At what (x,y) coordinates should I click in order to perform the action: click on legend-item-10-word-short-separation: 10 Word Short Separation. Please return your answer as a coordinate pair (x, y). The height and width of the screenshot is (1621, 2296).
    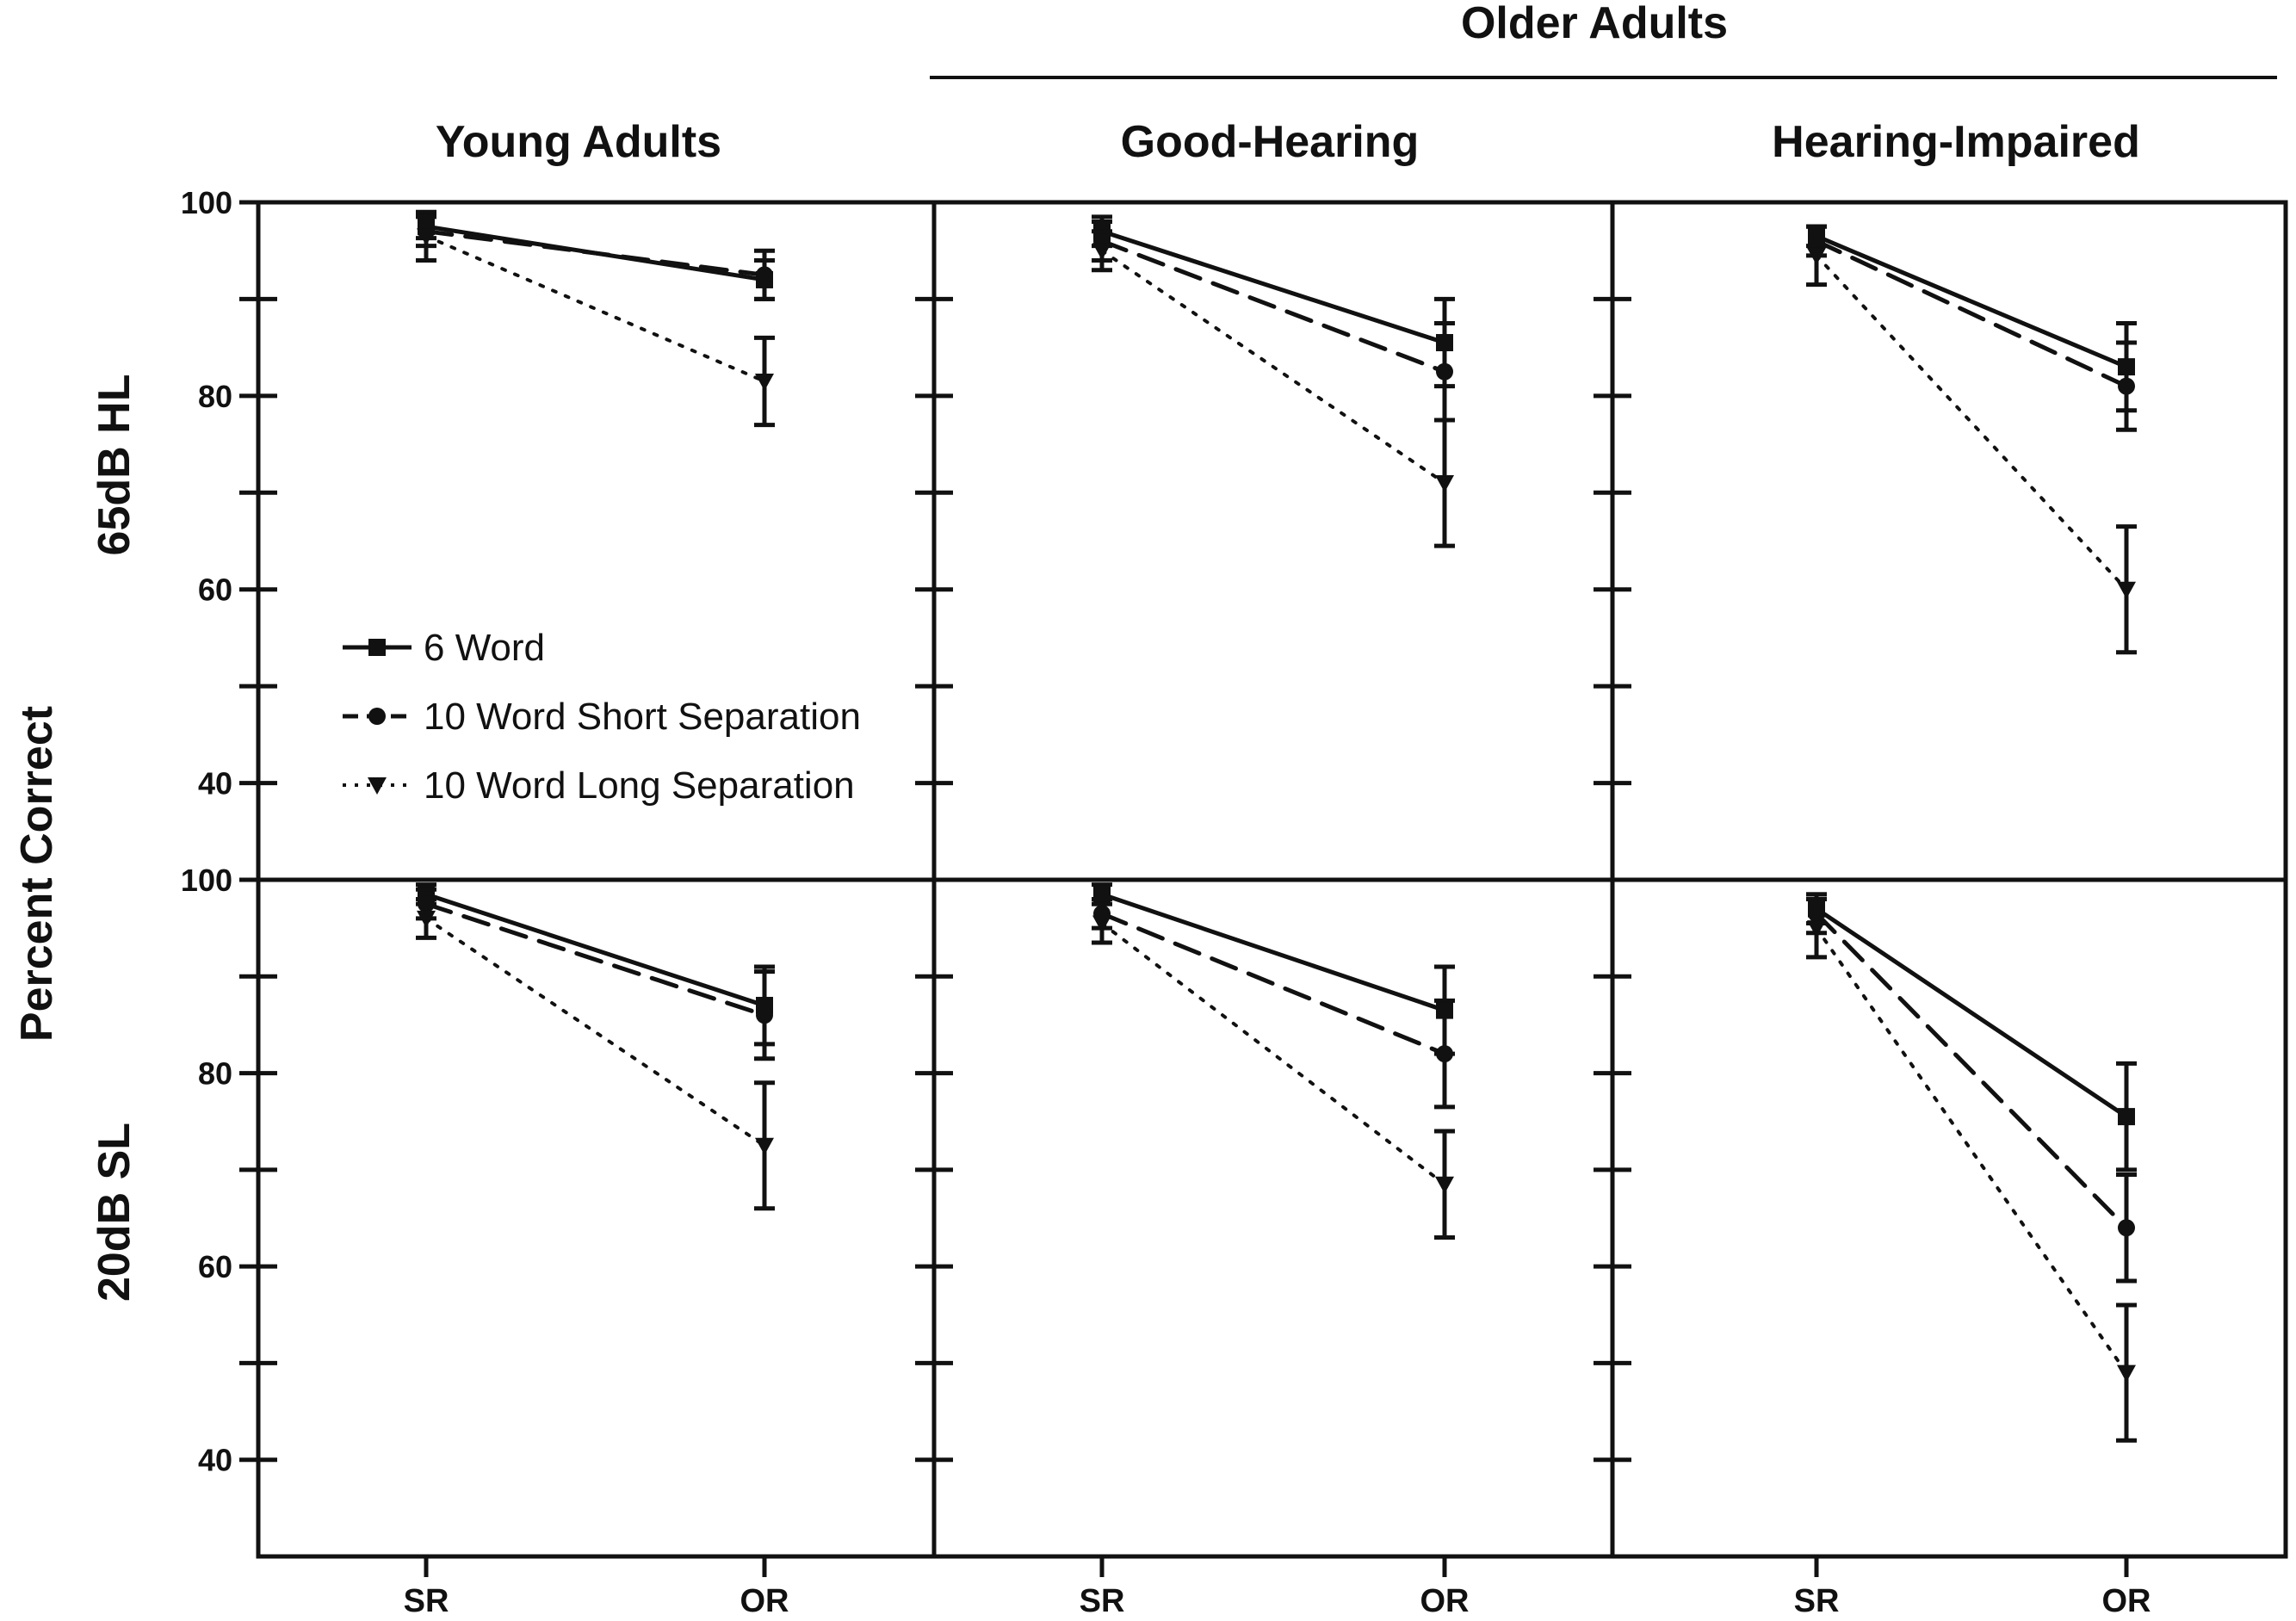
    Looking at the image, I should click on (602, 717).